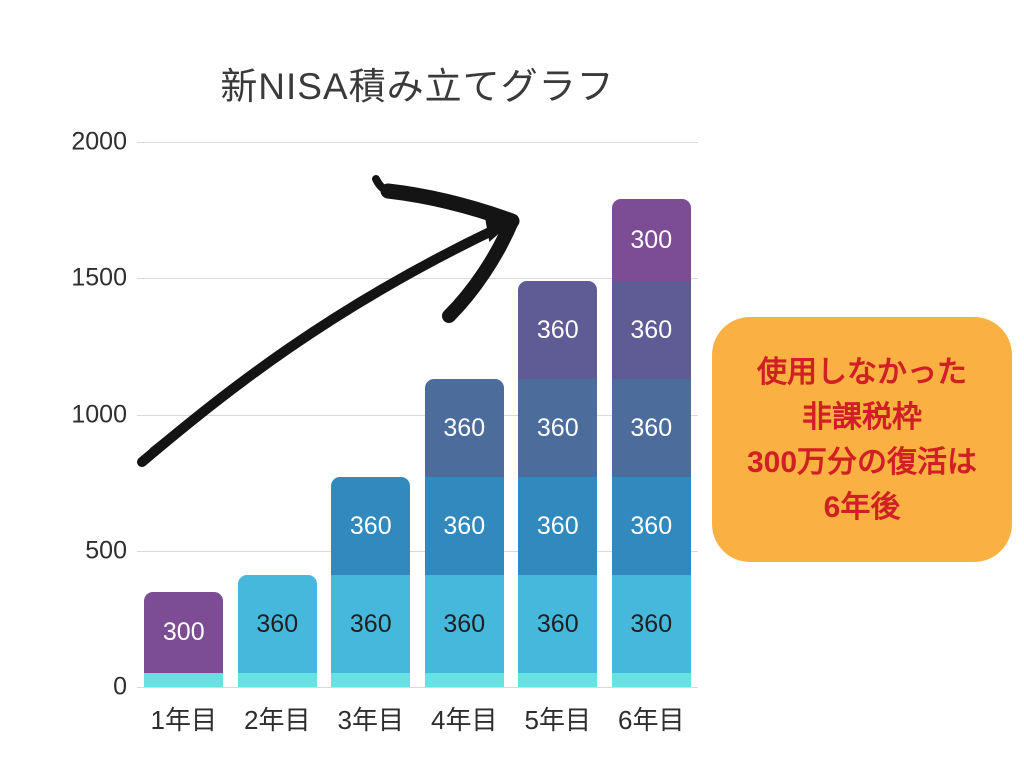 The width and height of the screenshot is (1024, 761). What do you see at coordinates (862, 507) in the screenshot?
I see `callout-line-4: 6年後` at bounding box center [862, 507].